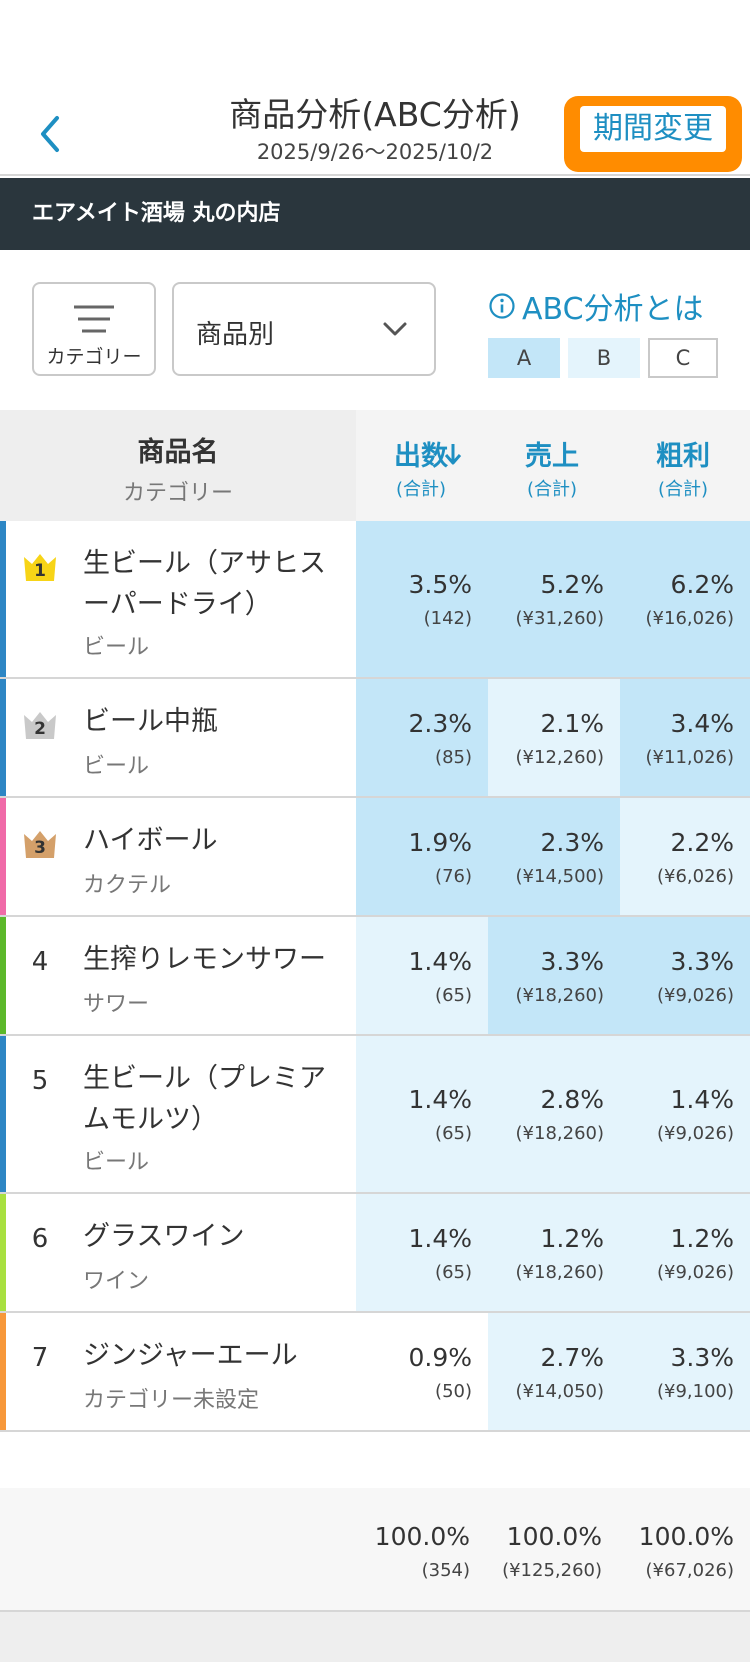 The width and height of the screenshot is (750, 1662). I want to click on quantity-cell: 3.5% (142), so click(422, 599).